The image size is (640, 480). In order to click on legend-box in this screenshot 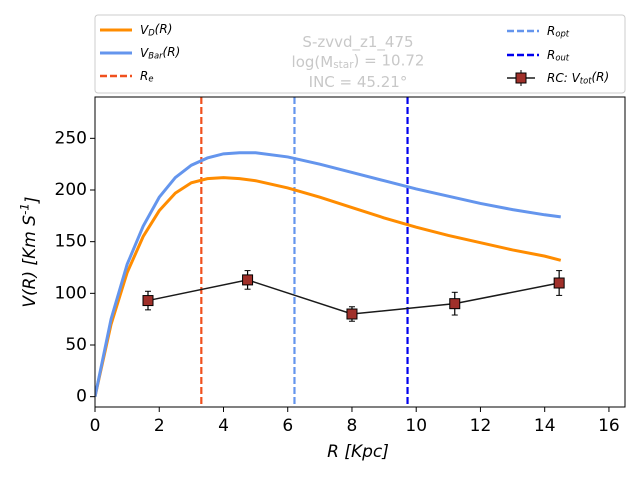, I will do `click(360, 54)`.